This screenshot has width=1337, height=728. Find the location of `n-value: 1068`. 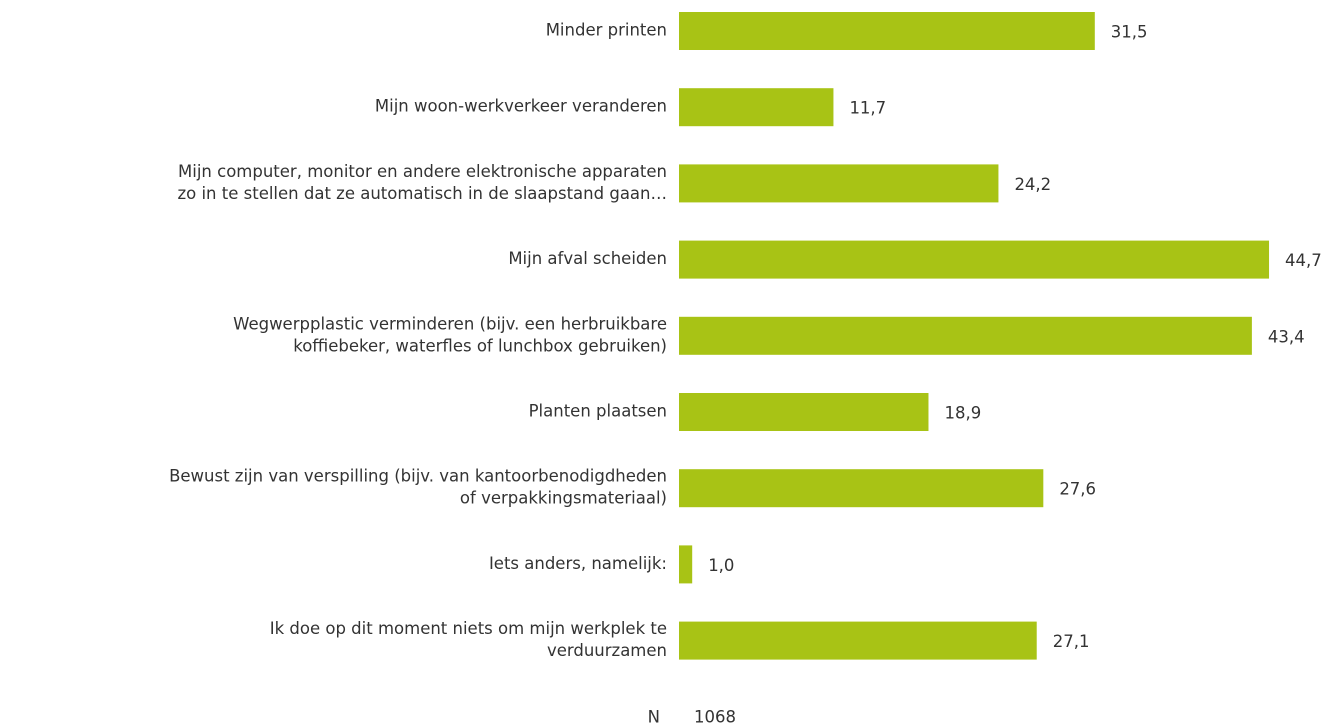

n-value: 1068 is located at coordinates (715, 717).